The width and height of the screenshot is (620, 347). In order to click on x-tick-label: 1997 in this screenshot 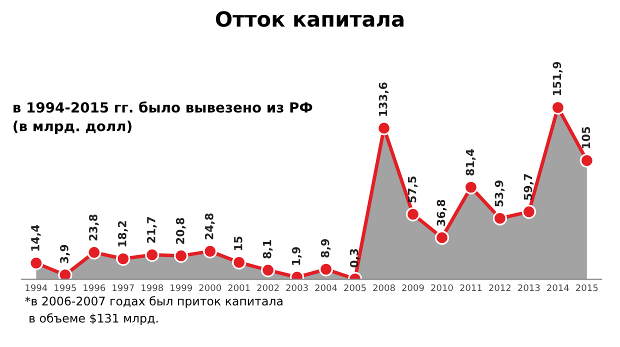, I will do `click(123, 288)`.